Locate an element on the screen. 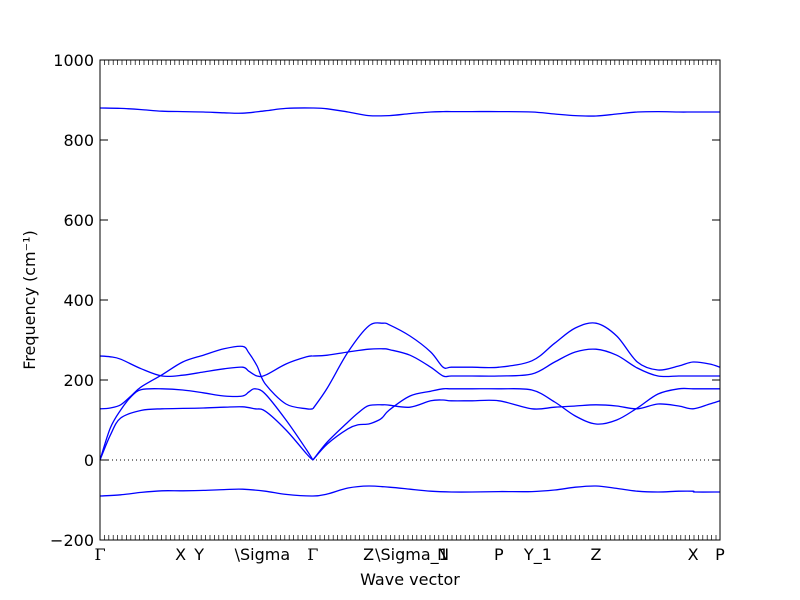  y-tick-label: −200 is located at coordinates (72, 540).